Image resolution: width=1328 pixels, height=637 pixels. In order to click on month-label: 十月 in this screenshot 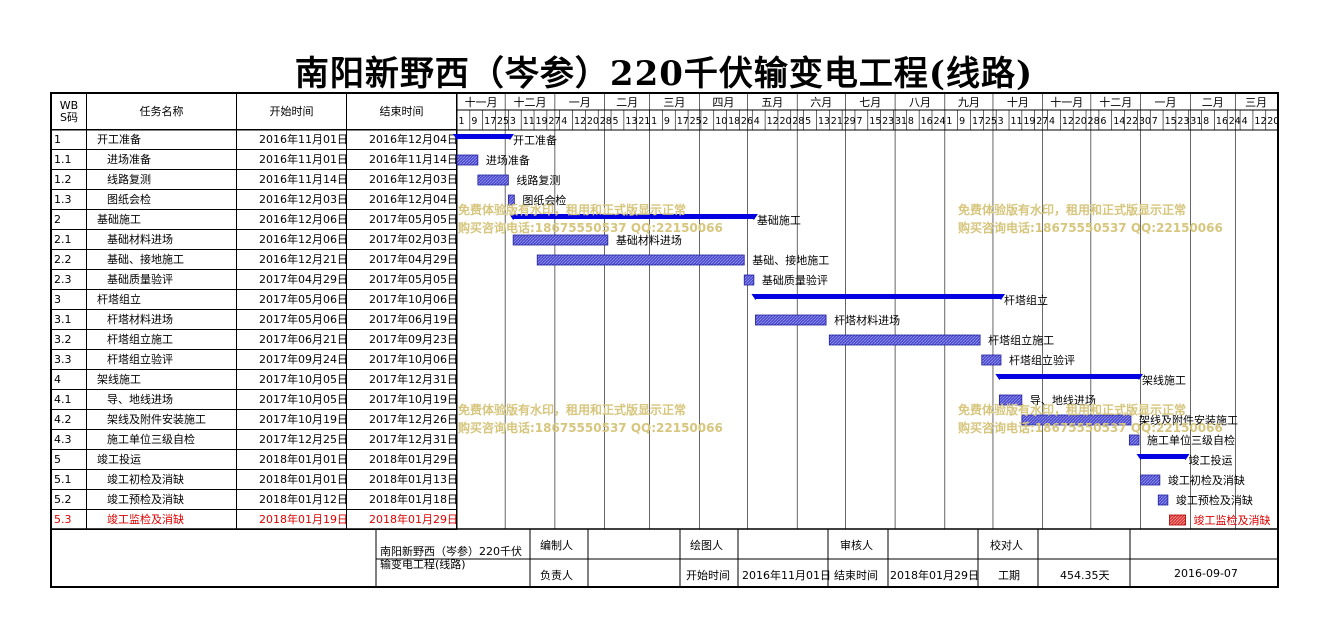, I will do `click(1018, 102)`.